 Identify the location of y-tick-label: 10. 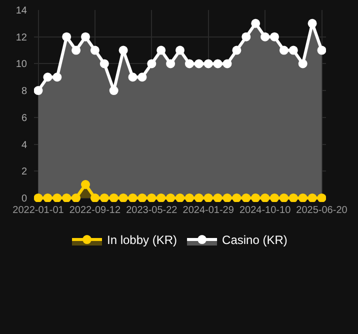
(22, 64).